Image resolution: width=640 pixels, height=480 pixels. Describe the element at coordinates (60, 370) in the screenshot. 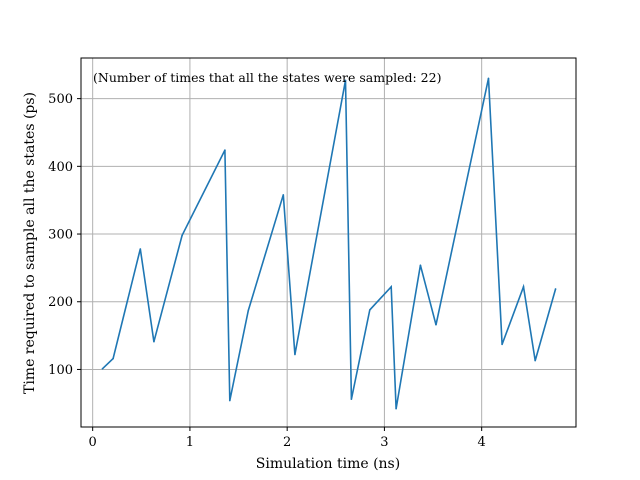

I see `y-tick-label: 100` at that location.